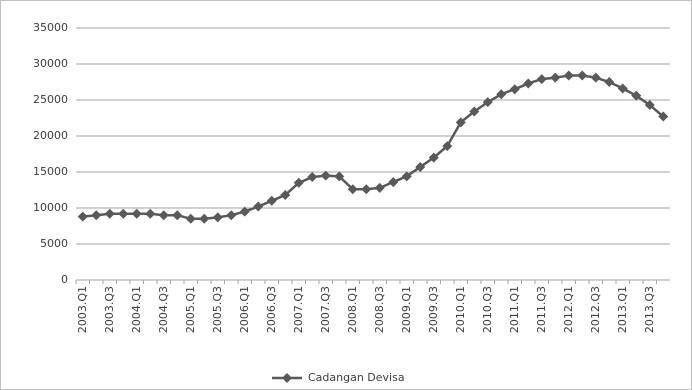  What do you see at coordinates (352, 309) in the screenshot?
I see `x-tick-label: 2008.Q1` at bounding box center [352, 309].